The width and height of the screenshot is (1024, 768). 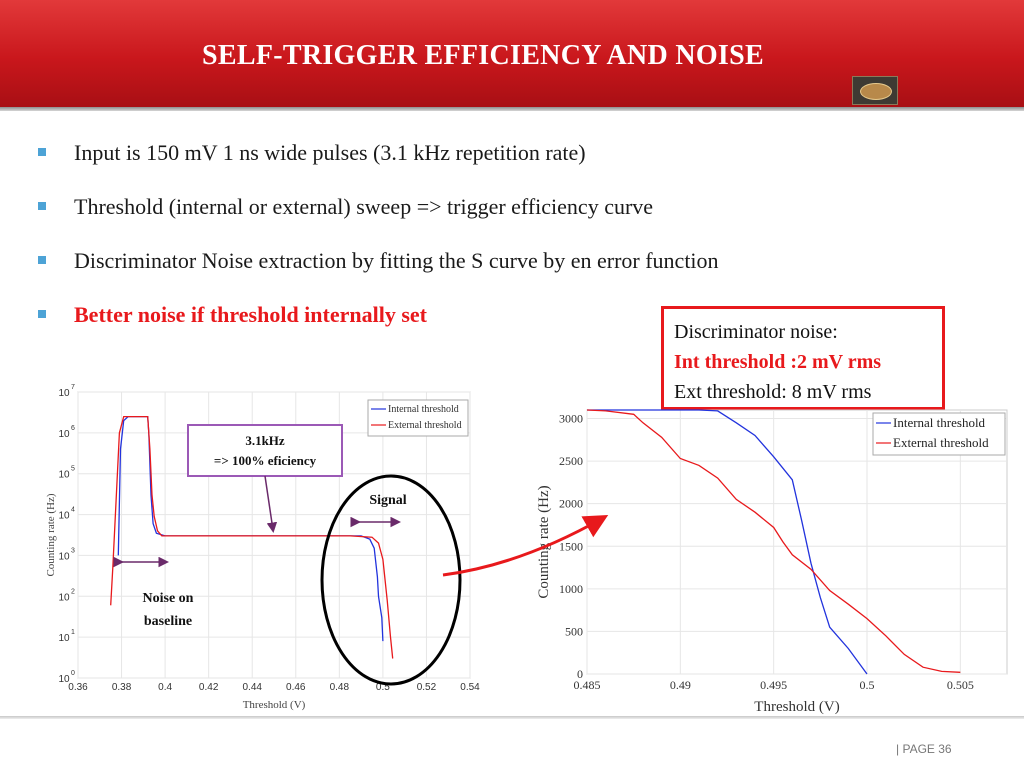 What do you see at coordinates (73, 673) in the screenshot?
I see `y-tick-exponent: 0` at bounding box center [73, 673].